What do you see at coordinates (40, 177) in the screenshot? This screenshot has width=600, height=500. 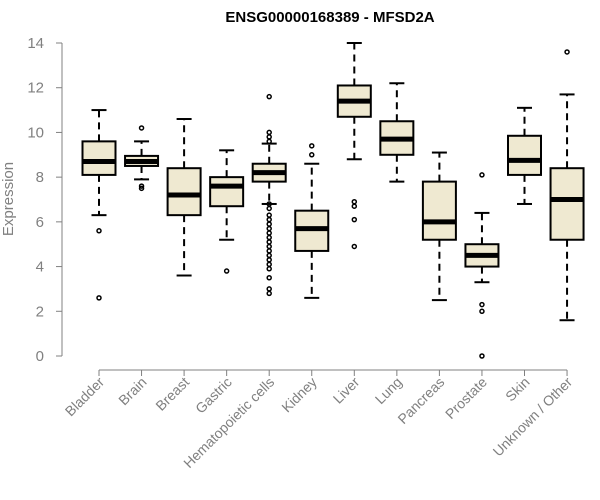 I see `y-tick-label: 8` at bounding box center [40, 177].